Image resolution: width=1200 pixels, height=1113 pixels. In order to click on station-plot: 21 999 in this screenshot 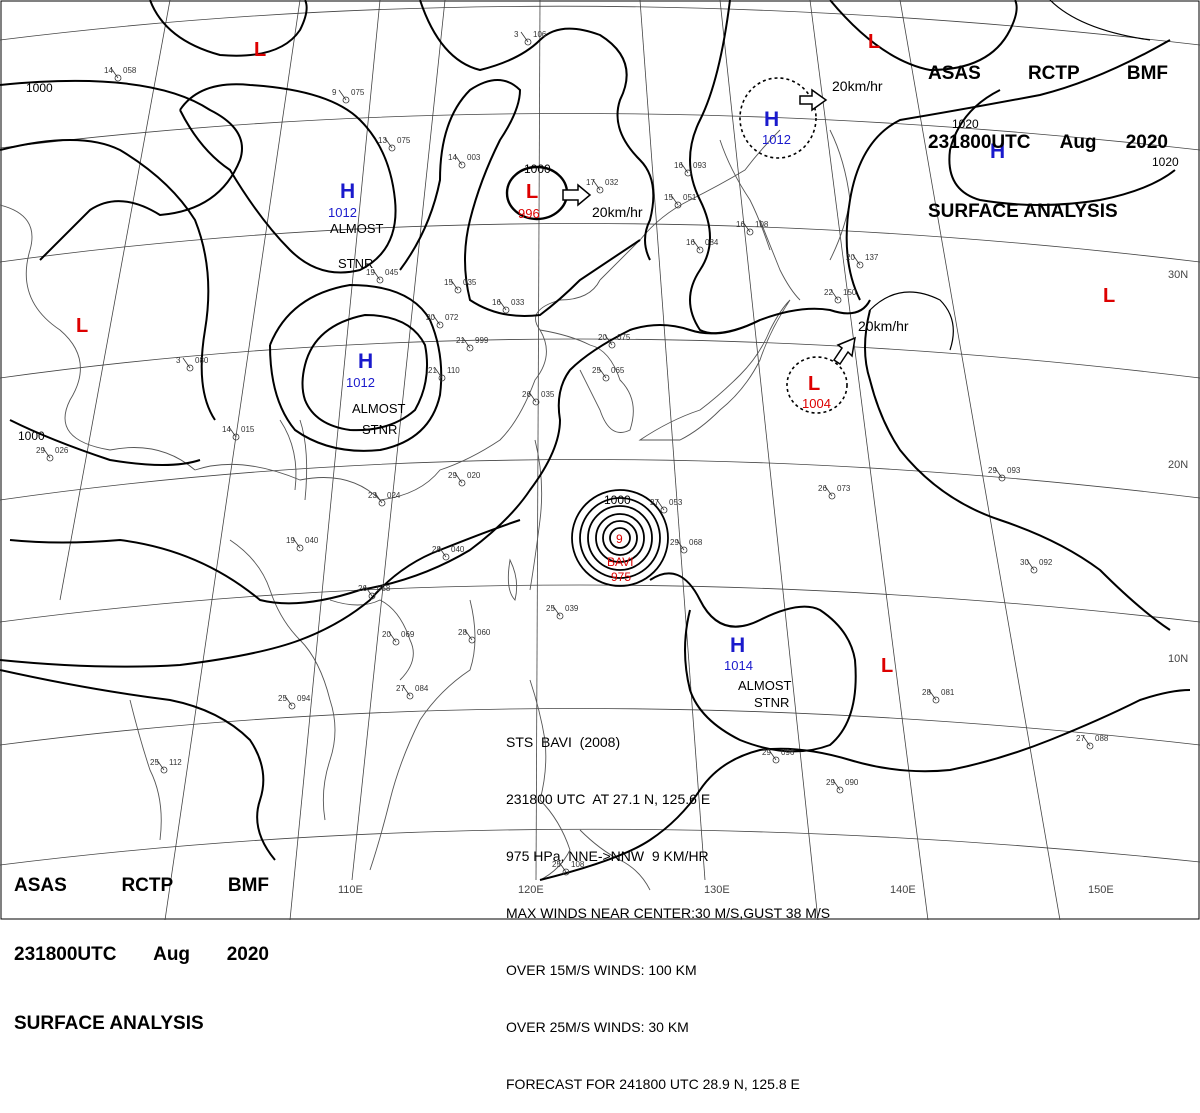, I will do `click(472, 344)`.